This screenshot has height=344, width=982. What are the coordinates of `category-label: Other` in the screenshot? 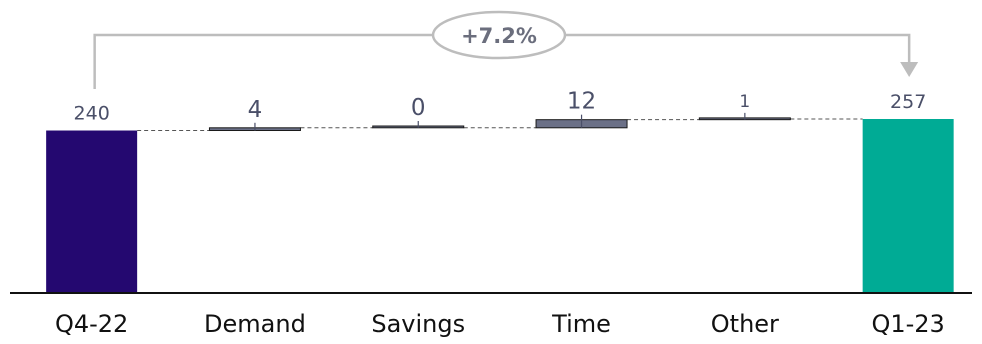 It's located at (745, 324).